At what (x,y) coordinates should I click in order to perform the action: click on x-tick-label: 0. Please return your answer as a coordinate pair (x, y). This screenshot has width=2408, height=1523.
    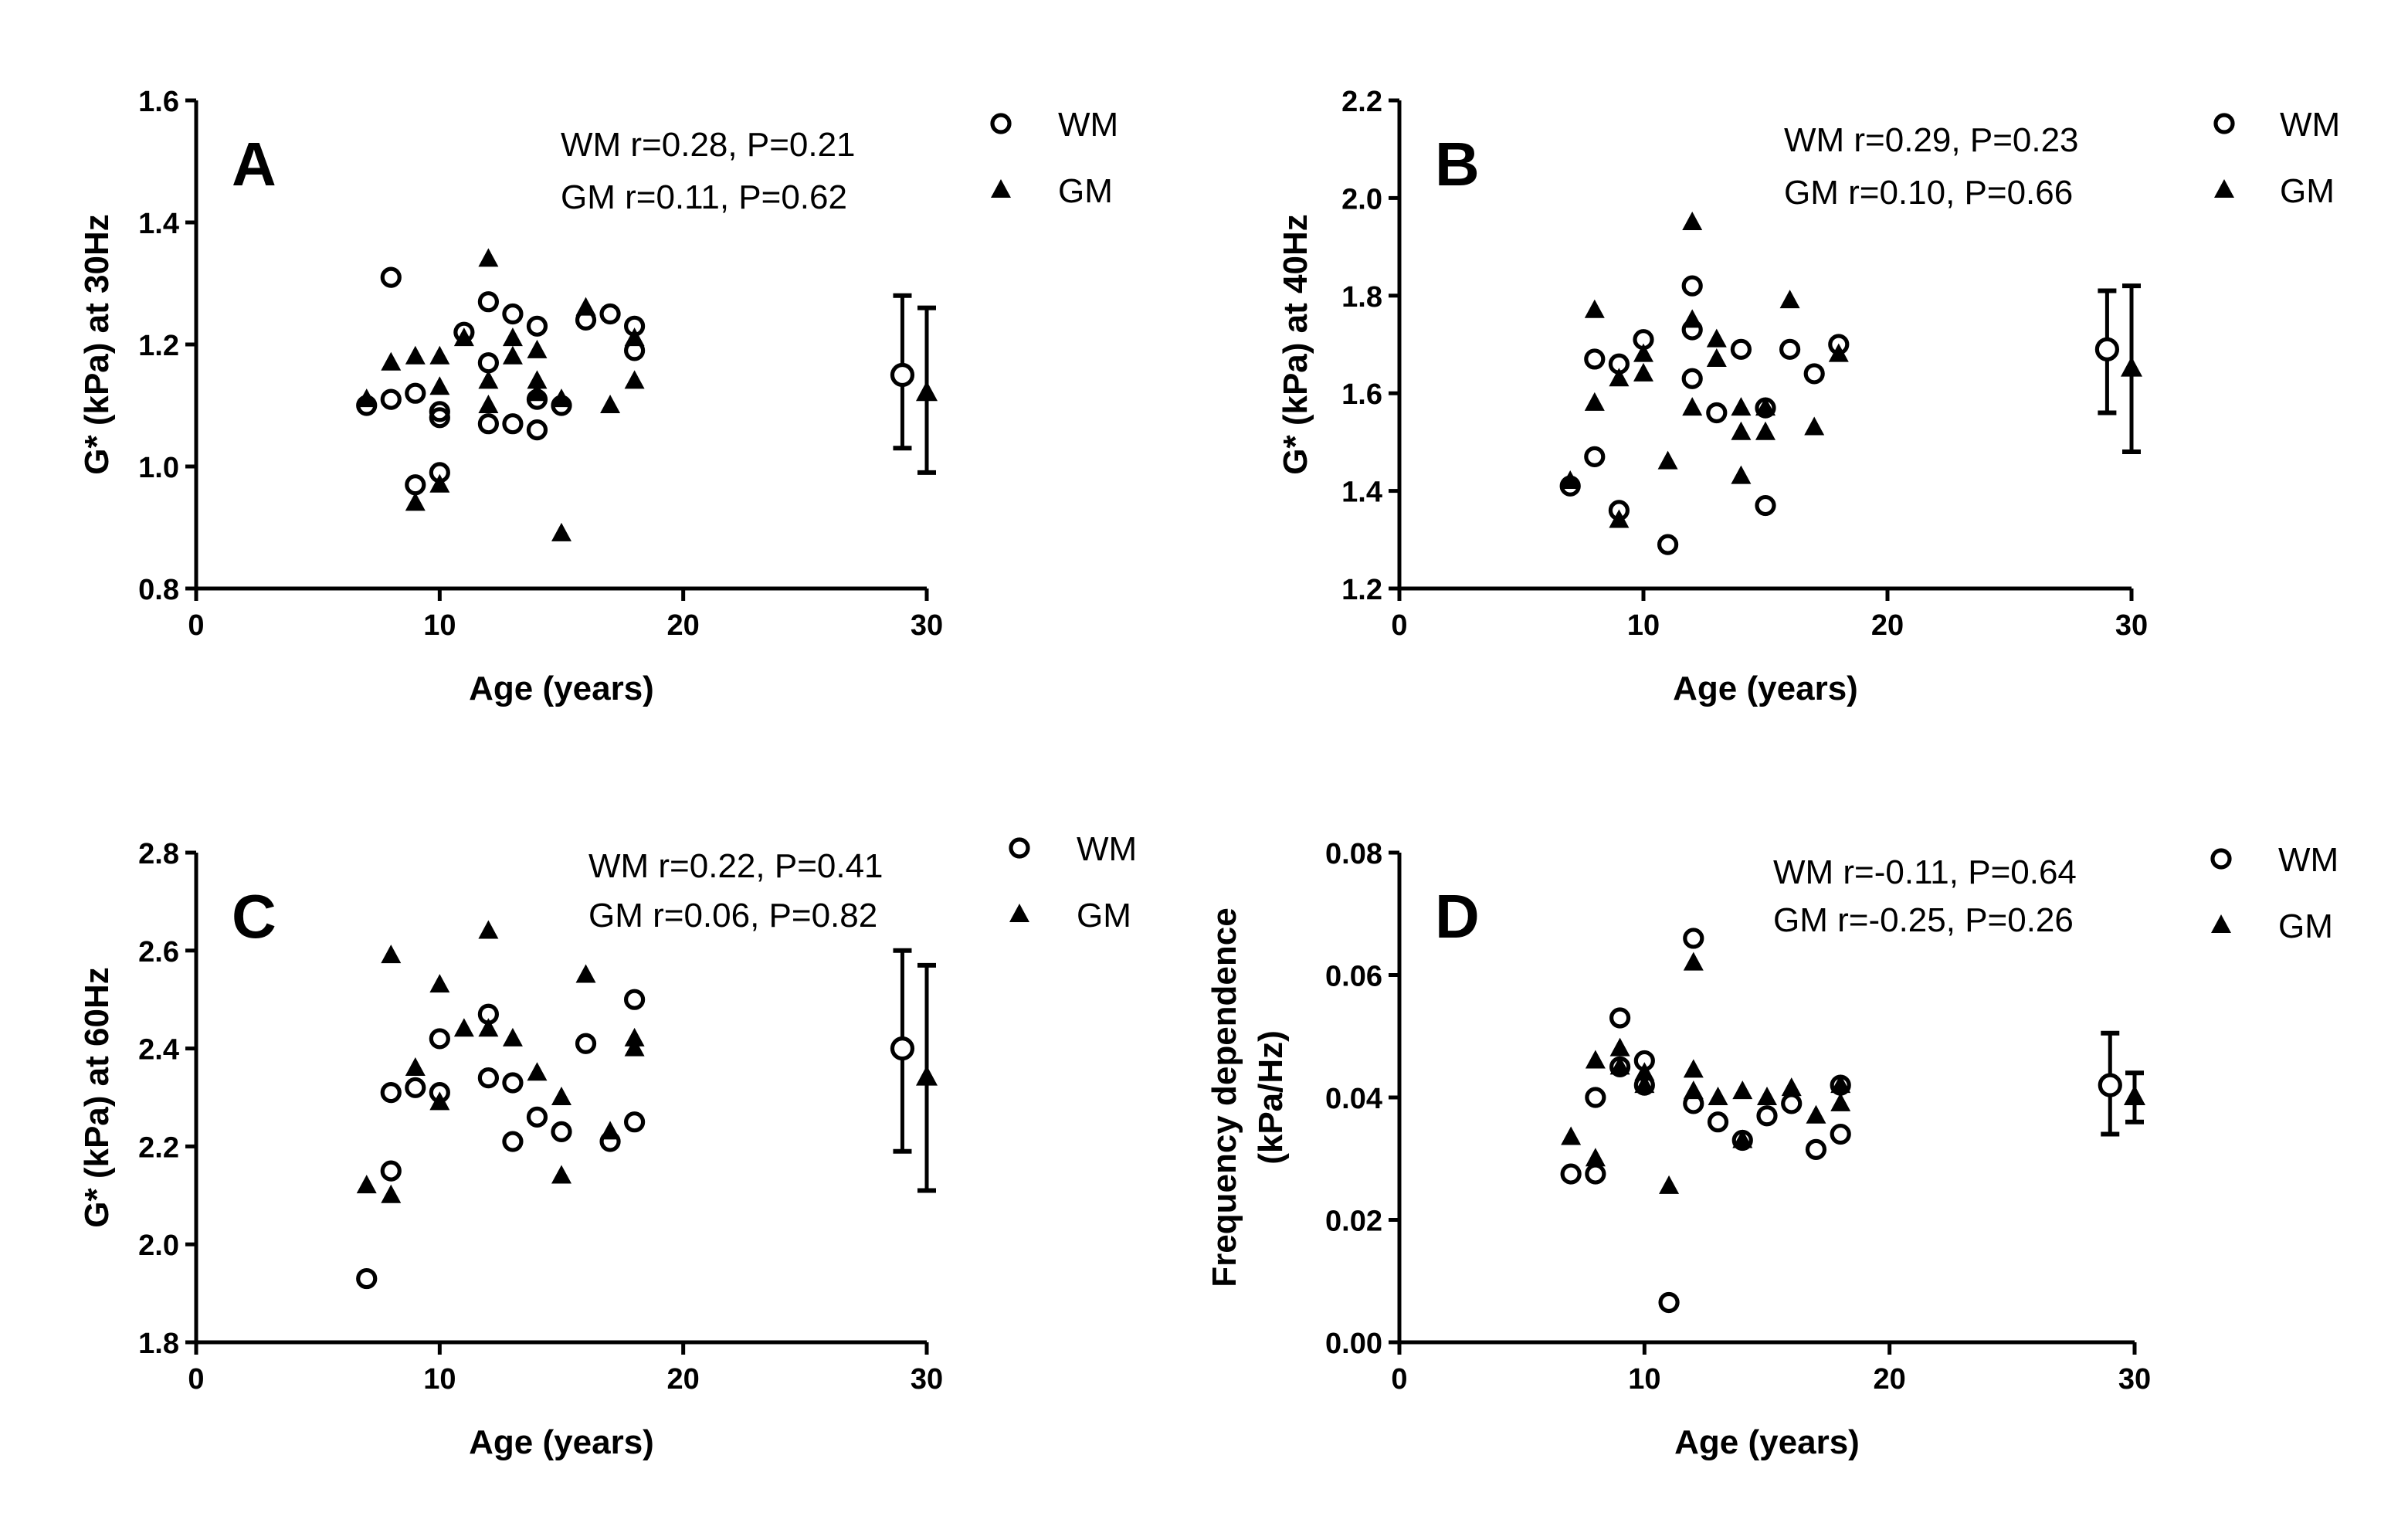
    Looking at the image, I should click on (1399, 625).